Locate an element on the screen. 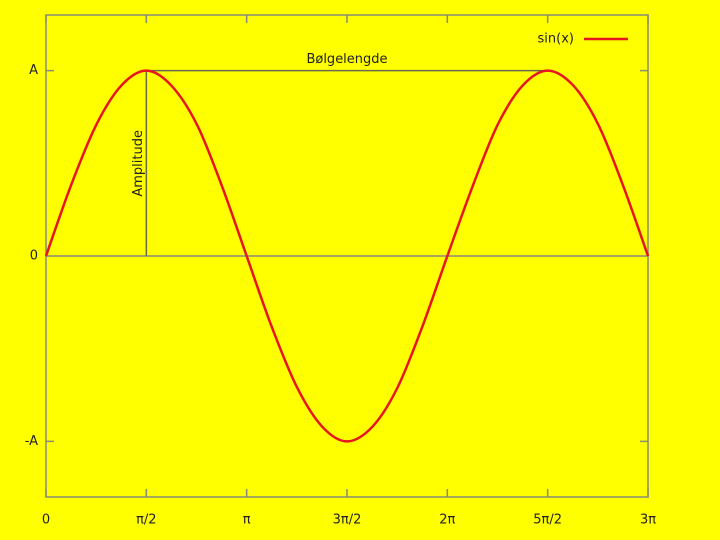 Image resolution: width=720 pixels, height=540 pixels. x-tick-label: 5π/2 is located at coordinates (547, 520).